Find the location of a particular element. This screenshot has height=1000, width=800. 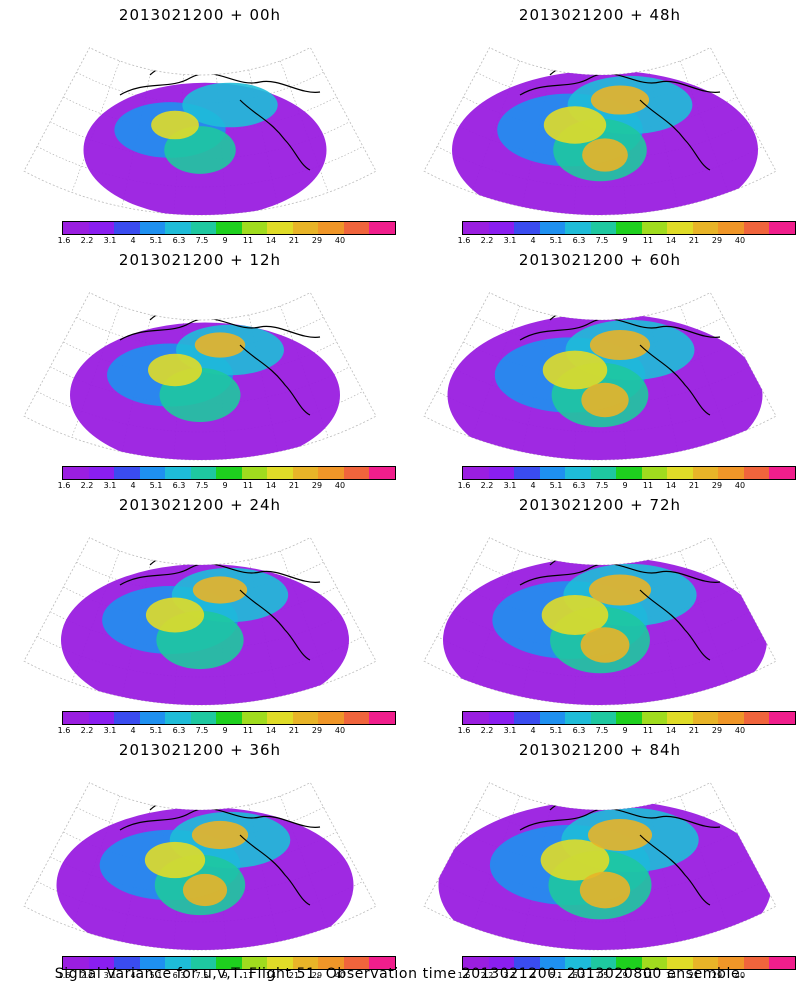

variance-map is located at coordinates (200, 621).